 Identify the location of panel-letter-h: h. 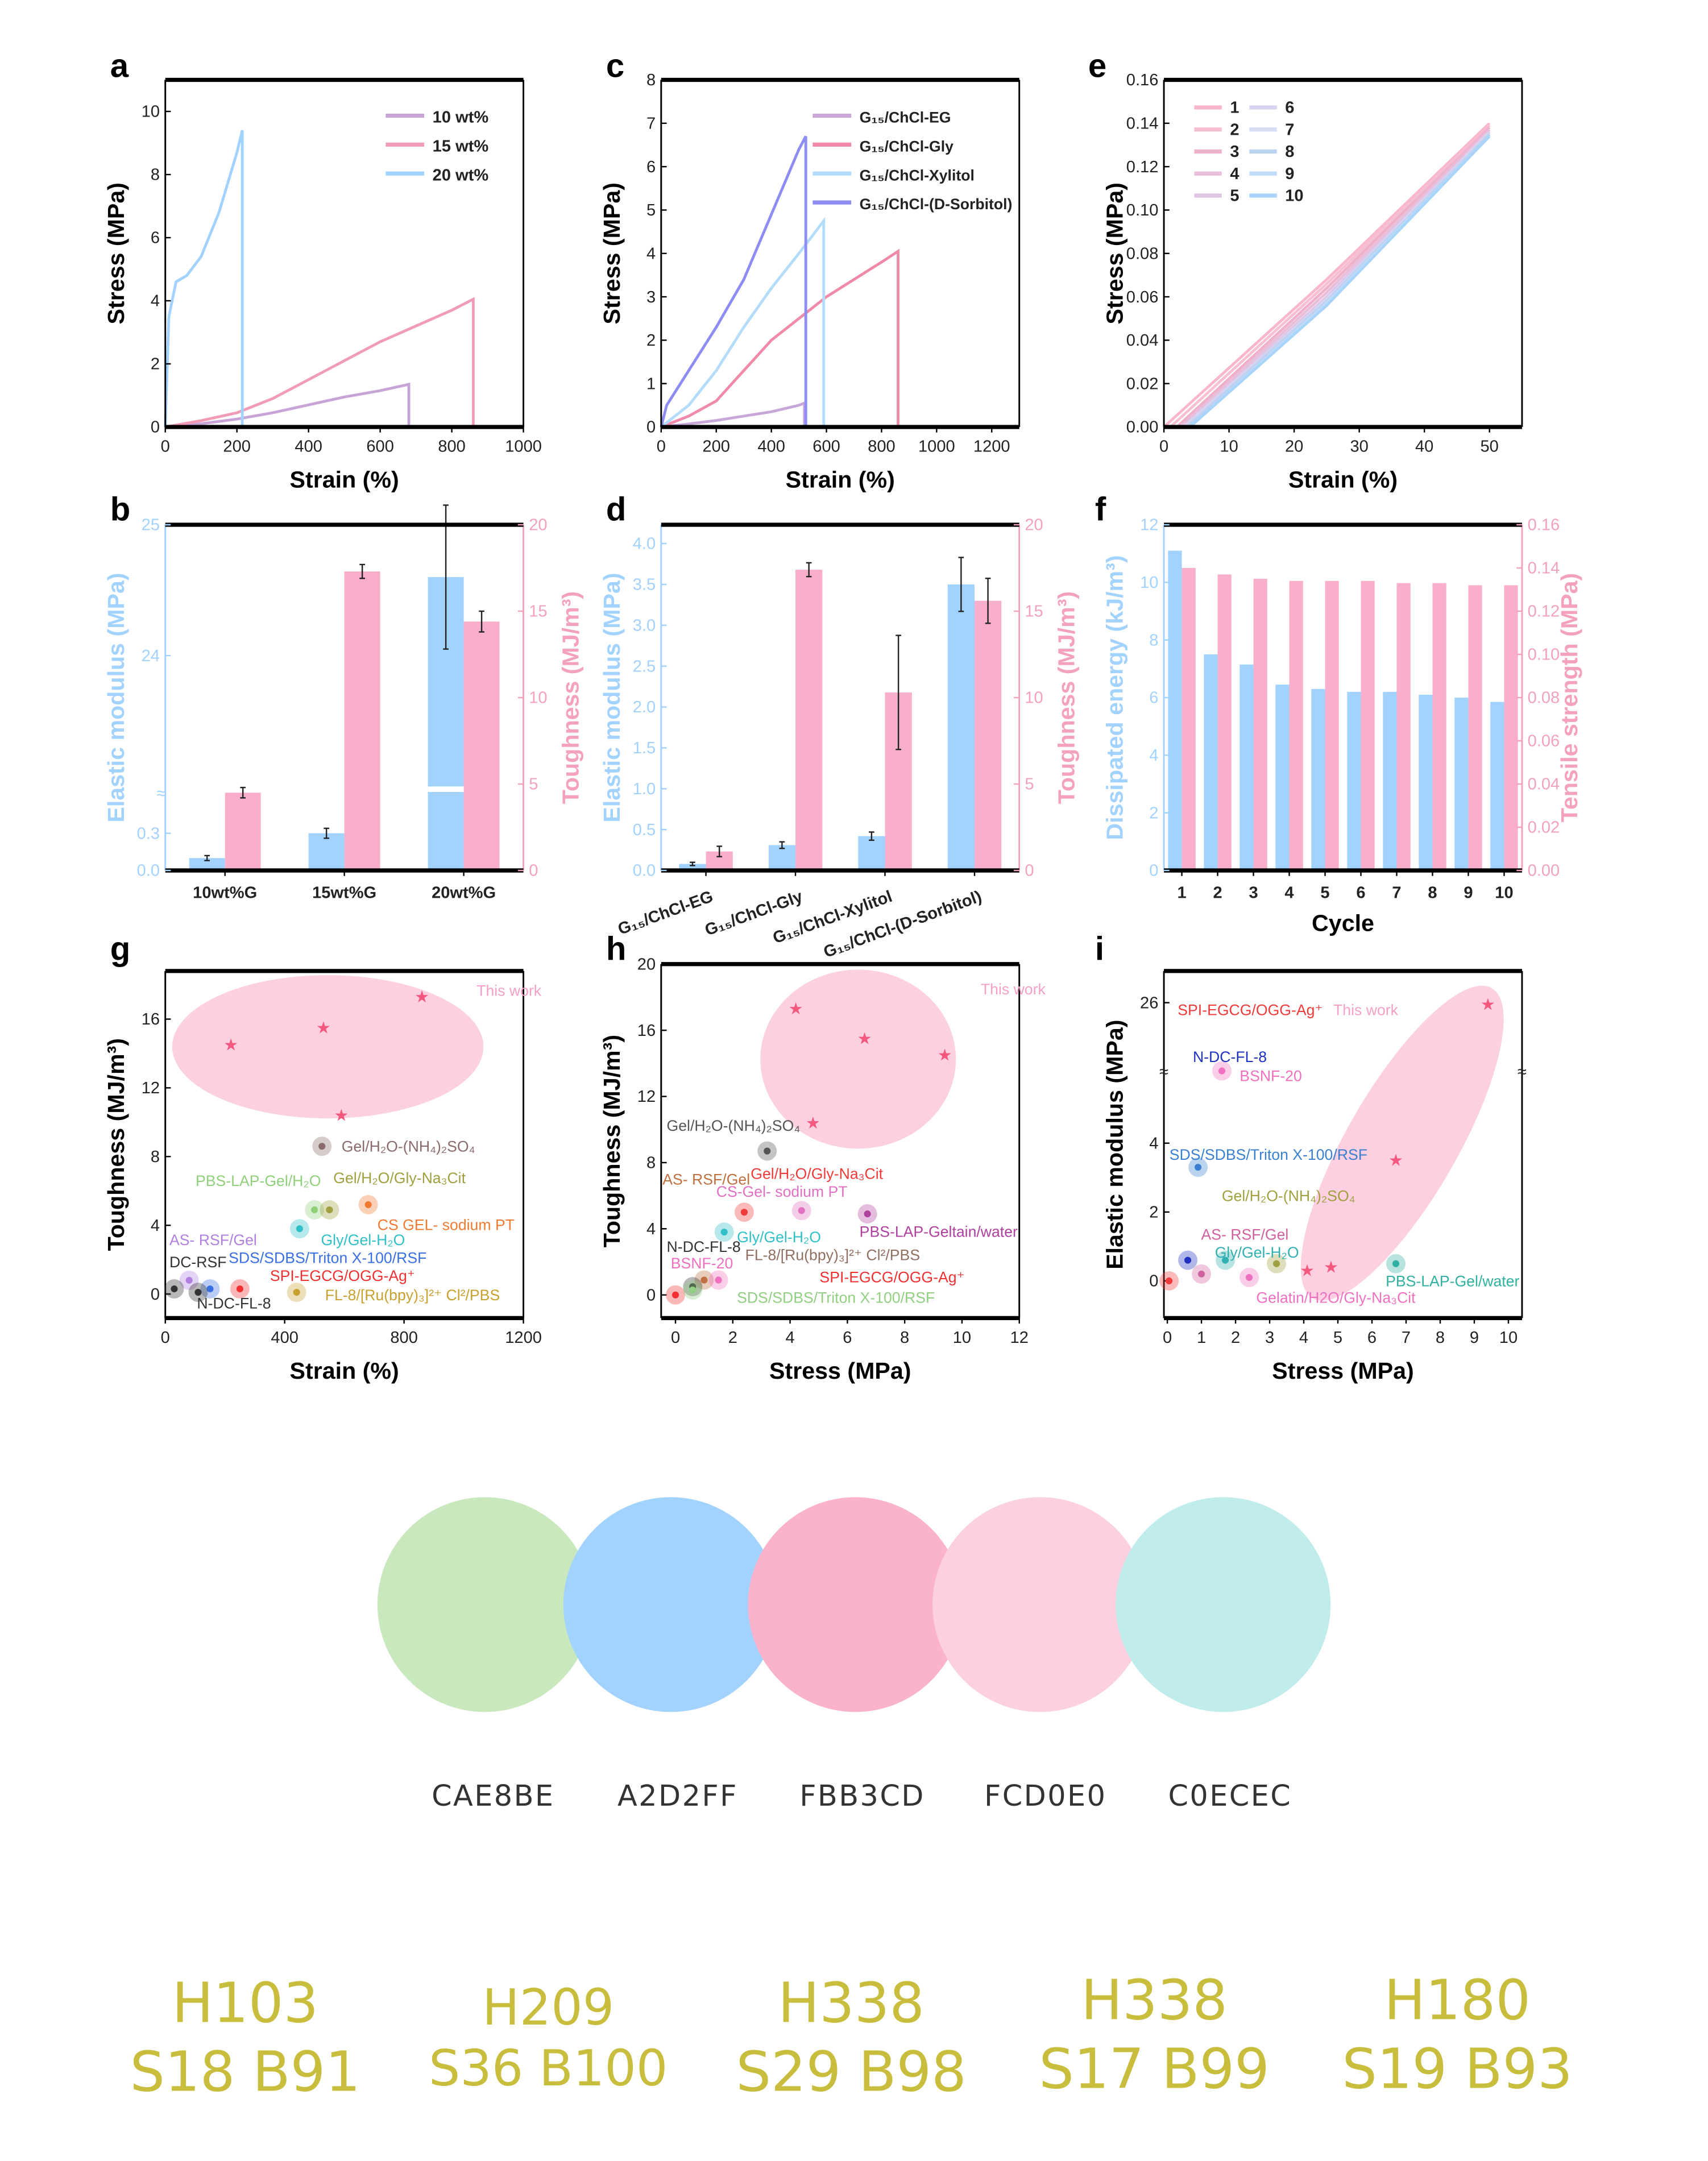
(616, 949).